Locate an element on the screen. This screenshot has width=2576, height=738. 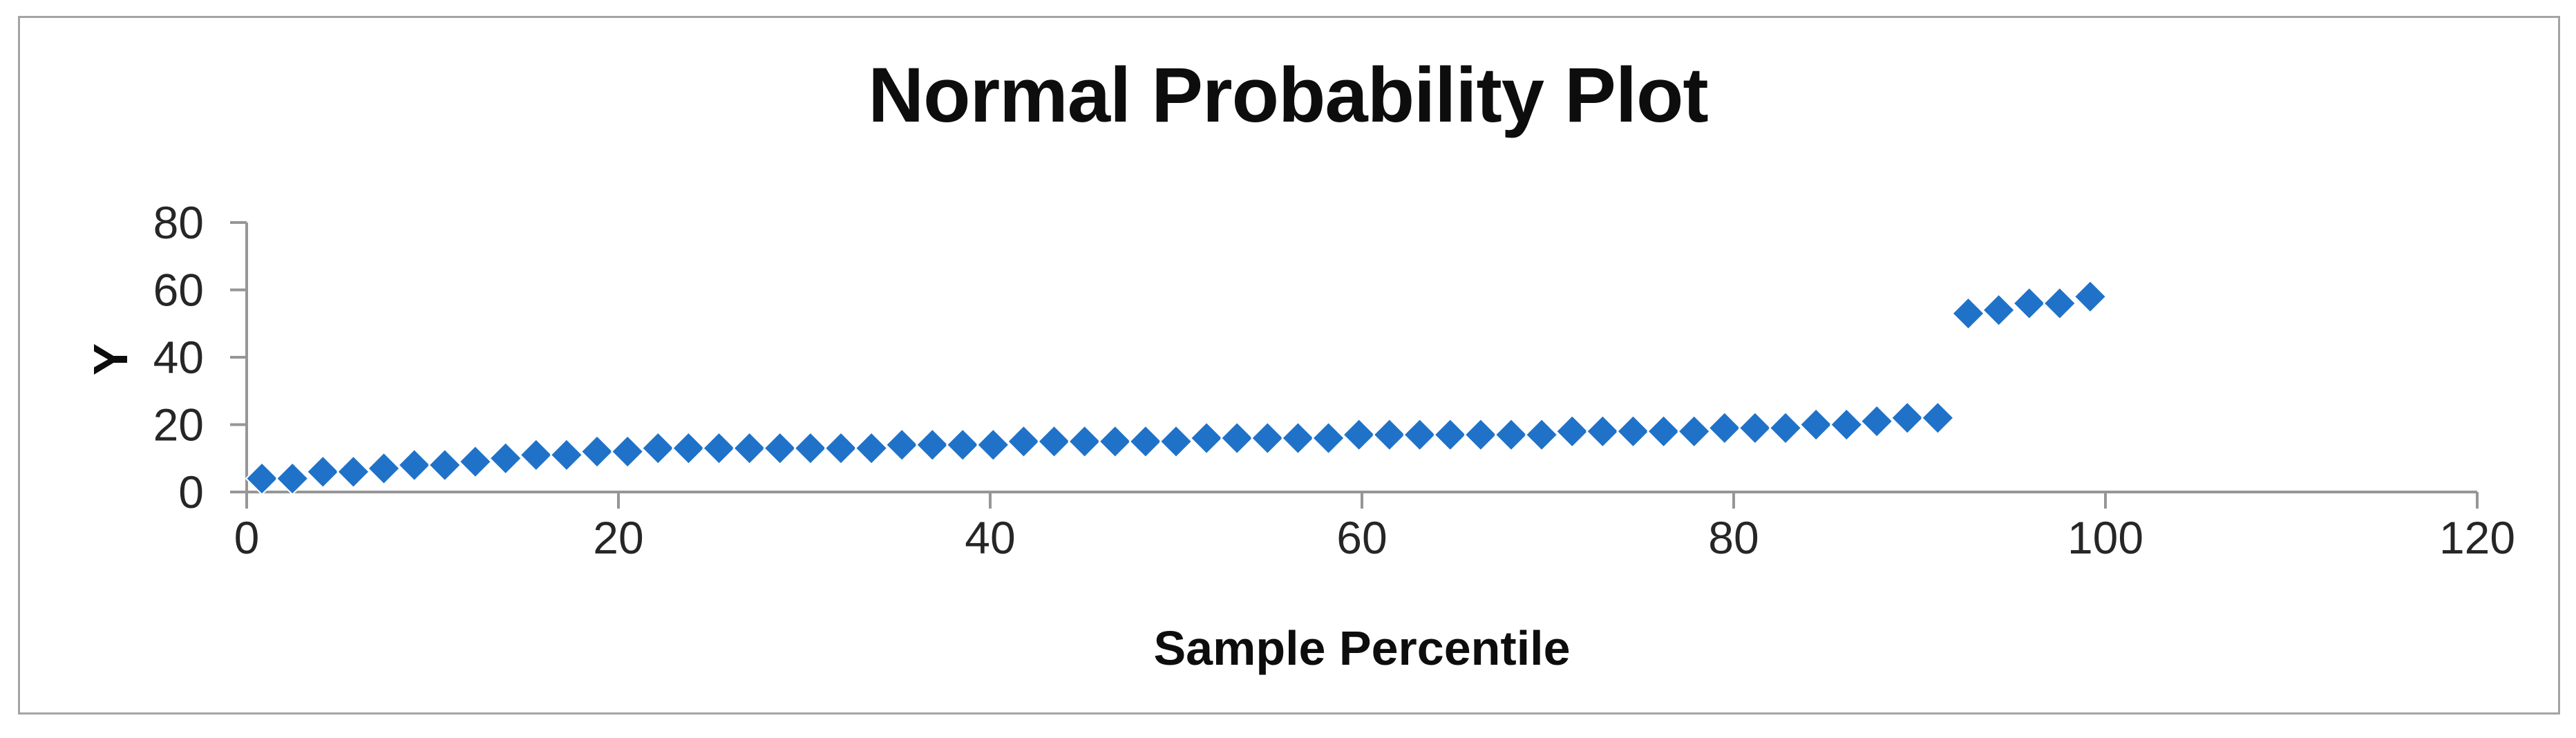
y-tick-label: 0 is located at coordinates (191, 492).